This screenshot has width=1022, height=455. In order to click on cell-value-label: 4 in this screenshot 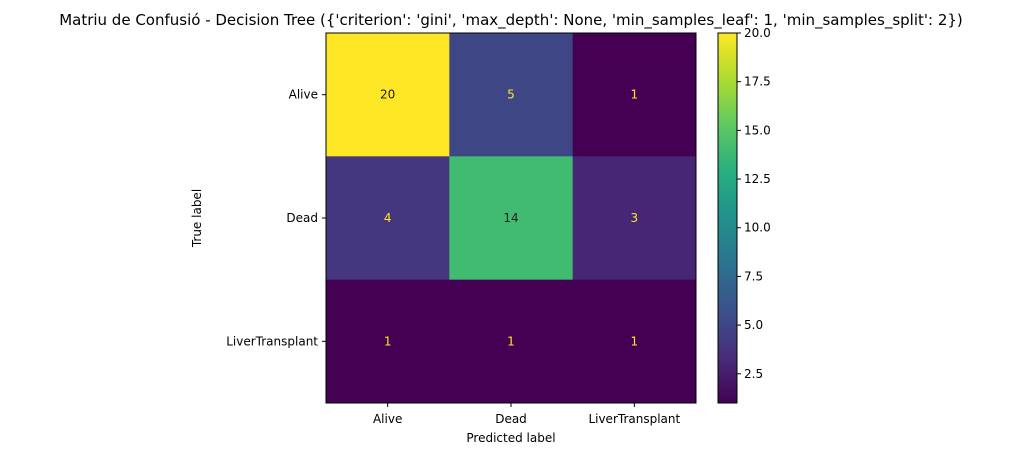, I will do `click(388, 218)`.